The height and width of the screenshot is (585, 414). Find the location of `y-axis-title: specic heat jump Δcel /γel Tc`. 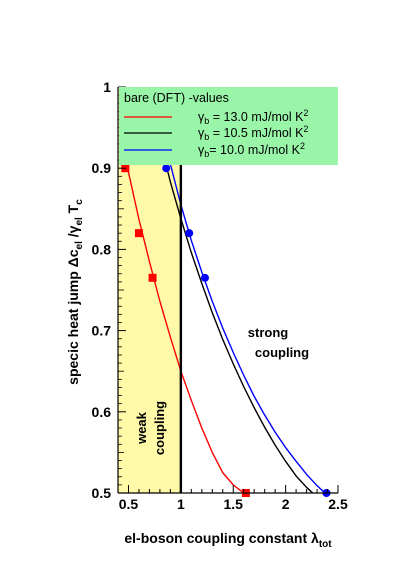

y-axis-title: specic heat jump Δcel /γel Tc is located at coordinates (75, 292).